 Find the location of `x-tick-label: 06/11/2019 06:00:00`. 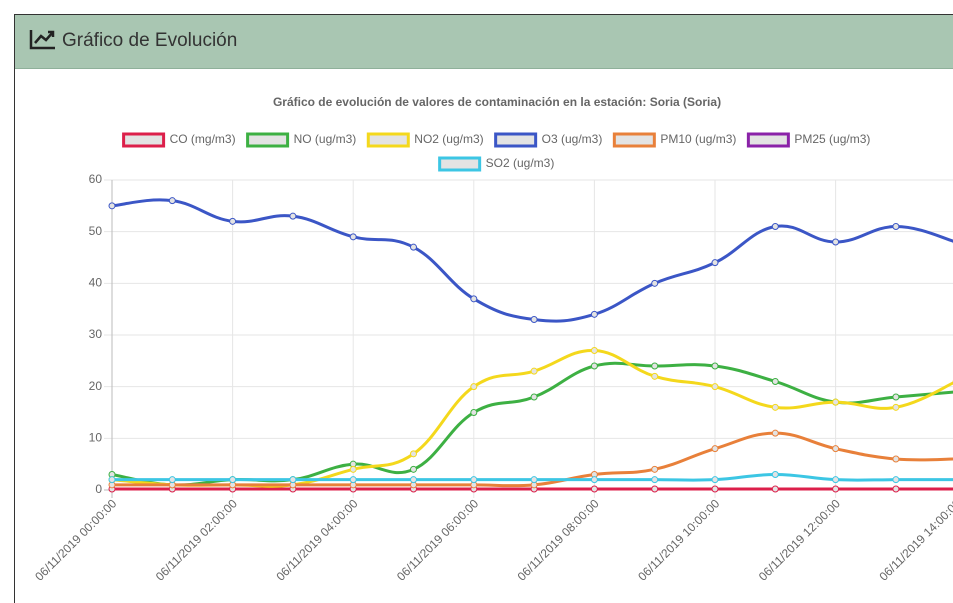

x-tick-label: 06/11/2019 06:00:00 is located at coordinates (437, 539).